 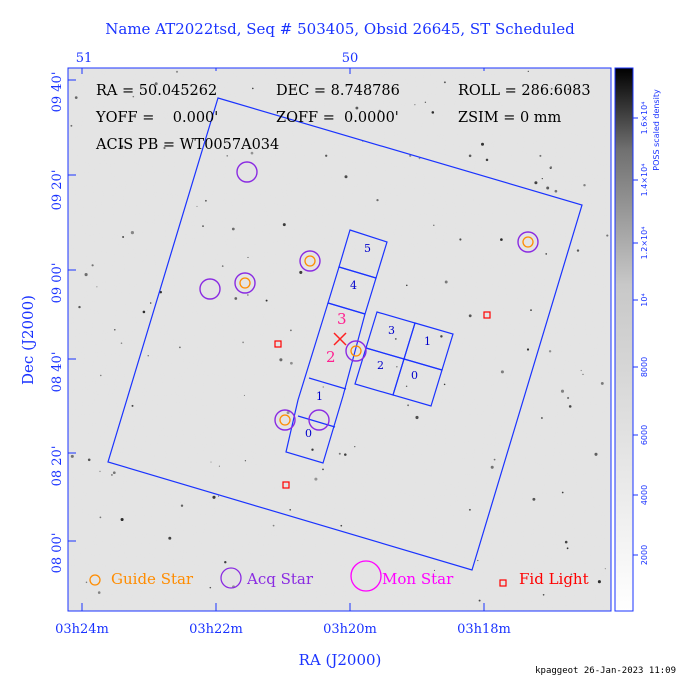 I want to click on y-tick-label: 08 00', so click(x=57, y=553).